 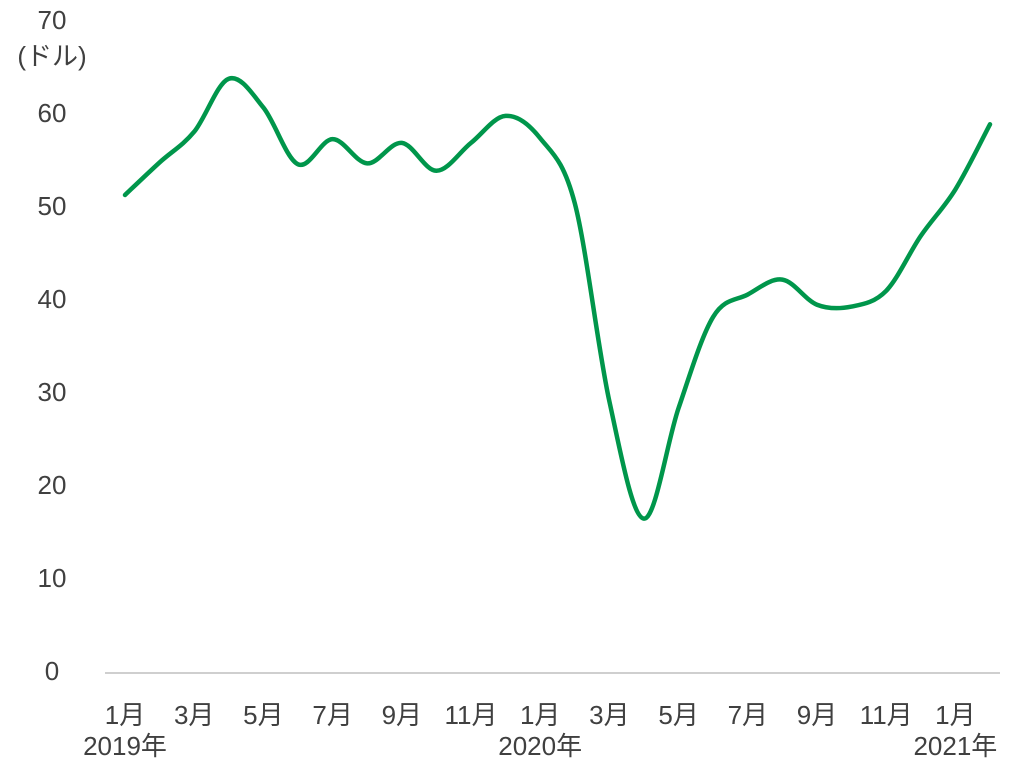 I want to click on year-label: 2019年, so click(x=125, y=746).